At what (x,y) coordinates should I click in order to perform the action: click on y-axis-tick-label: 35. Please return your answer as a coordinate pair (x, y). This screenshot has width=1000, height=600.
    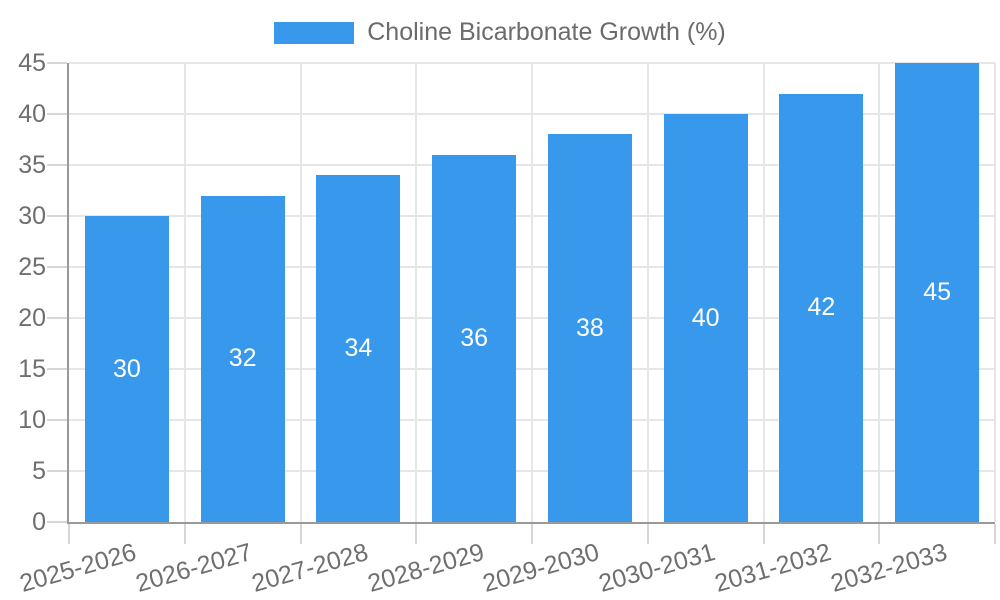
    Looking at the image, I should click on (32, 165).